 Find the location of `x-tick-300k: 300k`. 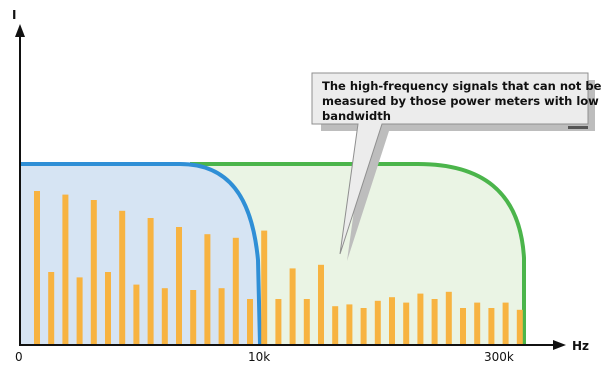

x-tick-300k: 300k is located at coordinates (499, 357).